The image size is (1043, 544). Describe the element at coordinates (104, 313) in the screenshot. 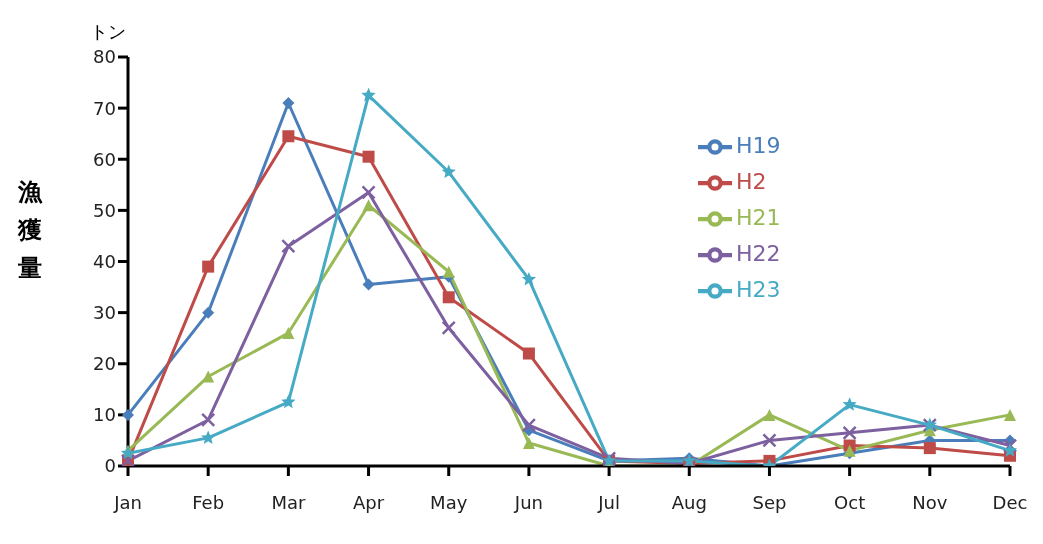

I see `y-tick-label: 30` at that location.